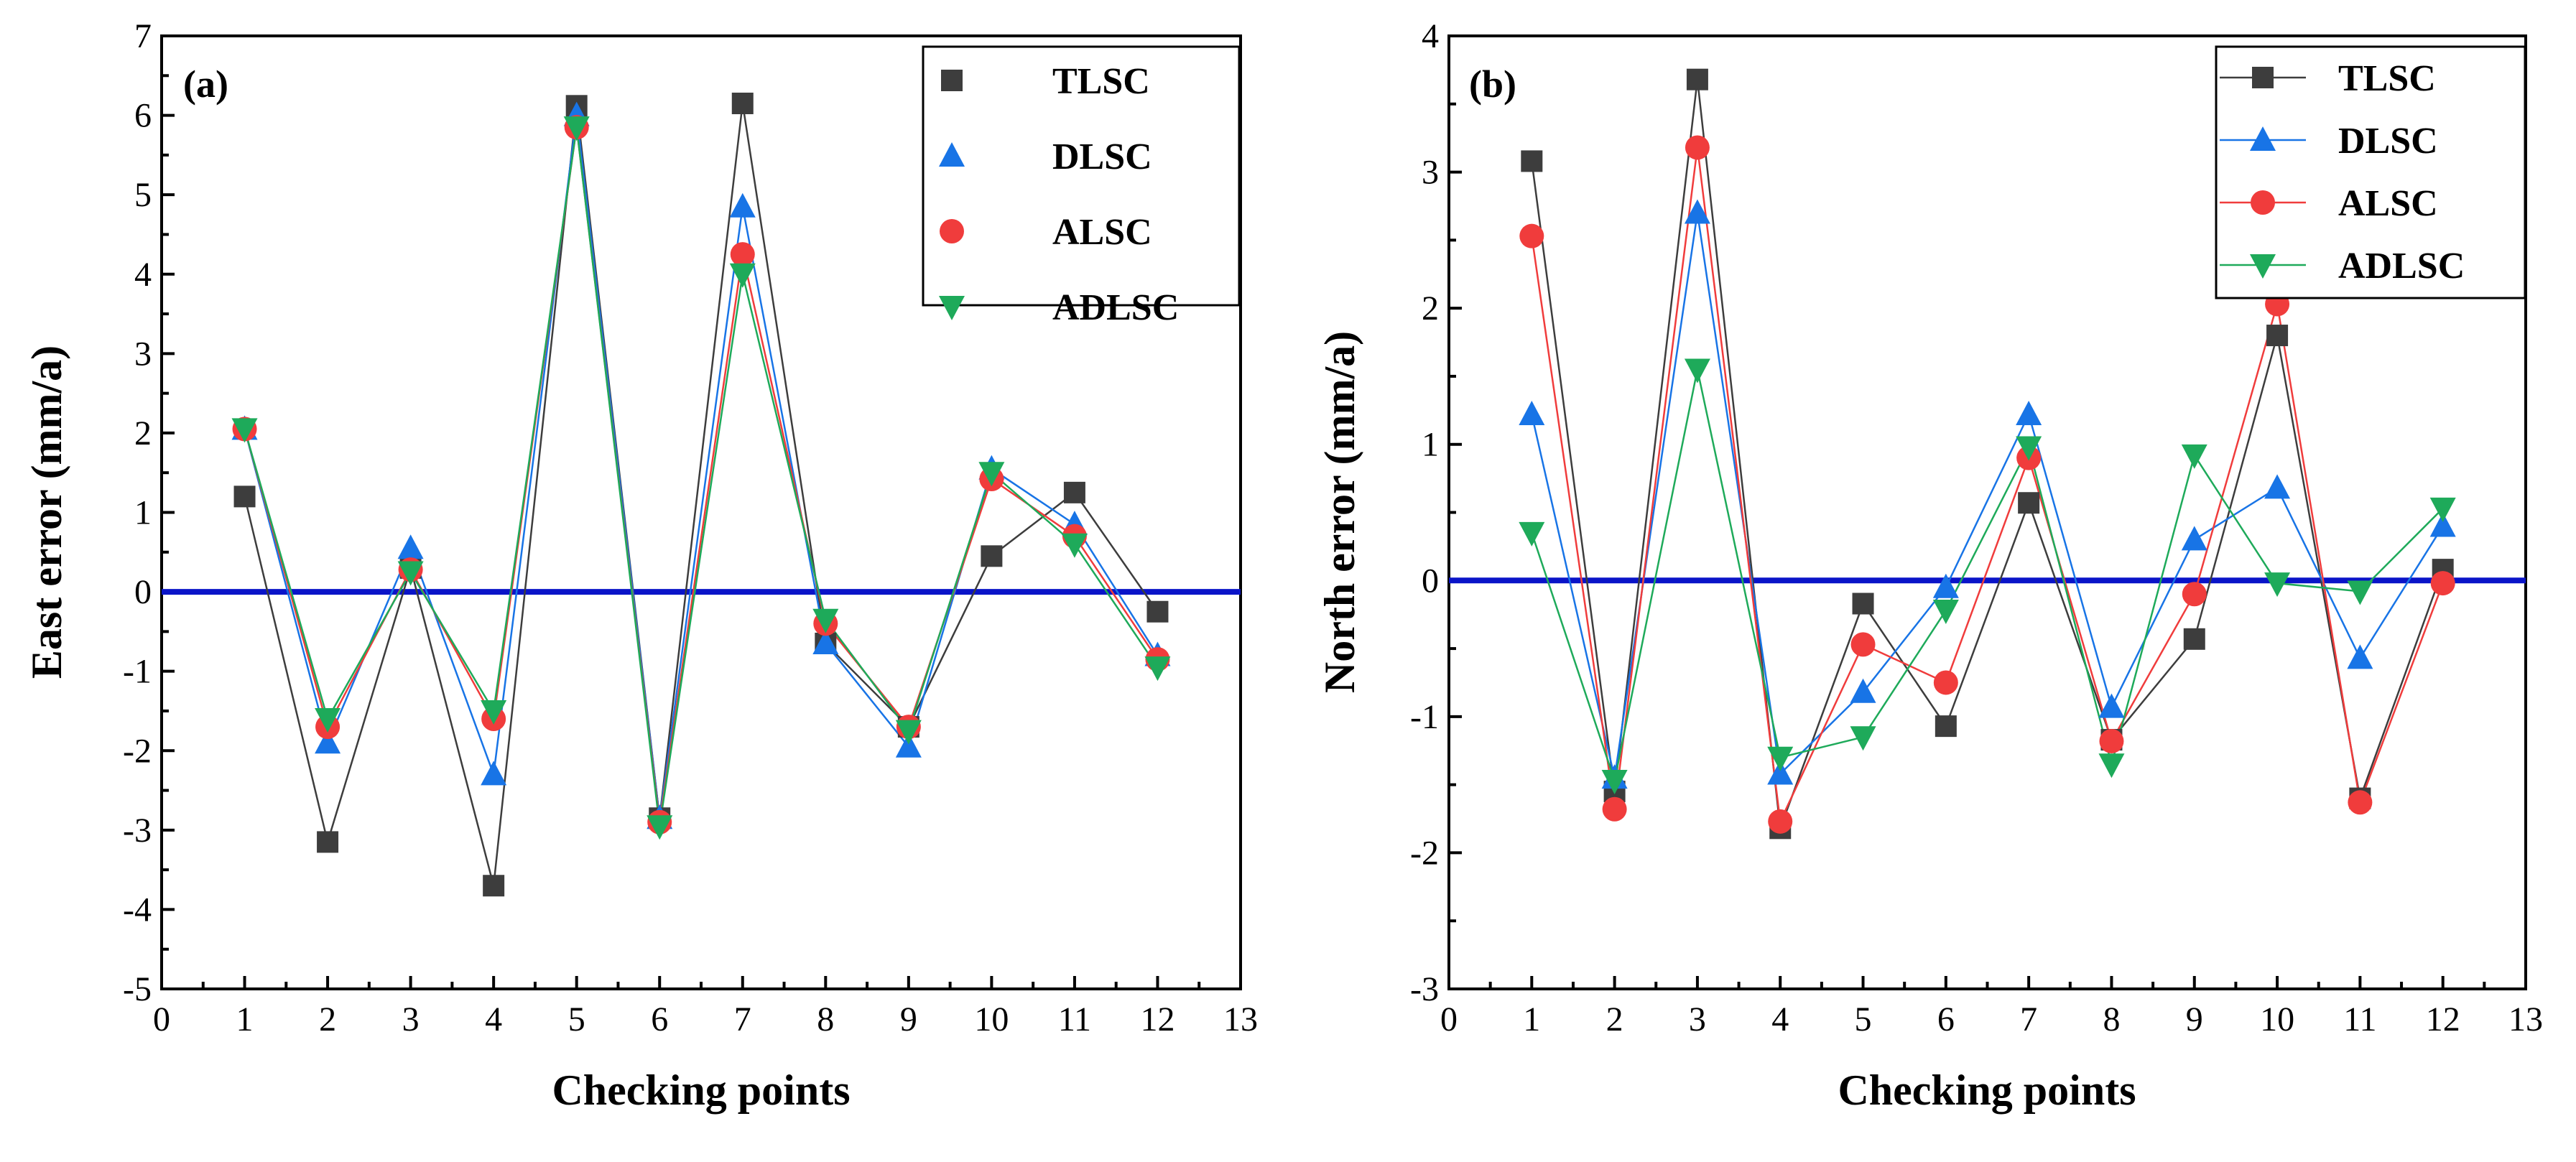  I want to click on y-tick-label: -3, so click(1424, 989).